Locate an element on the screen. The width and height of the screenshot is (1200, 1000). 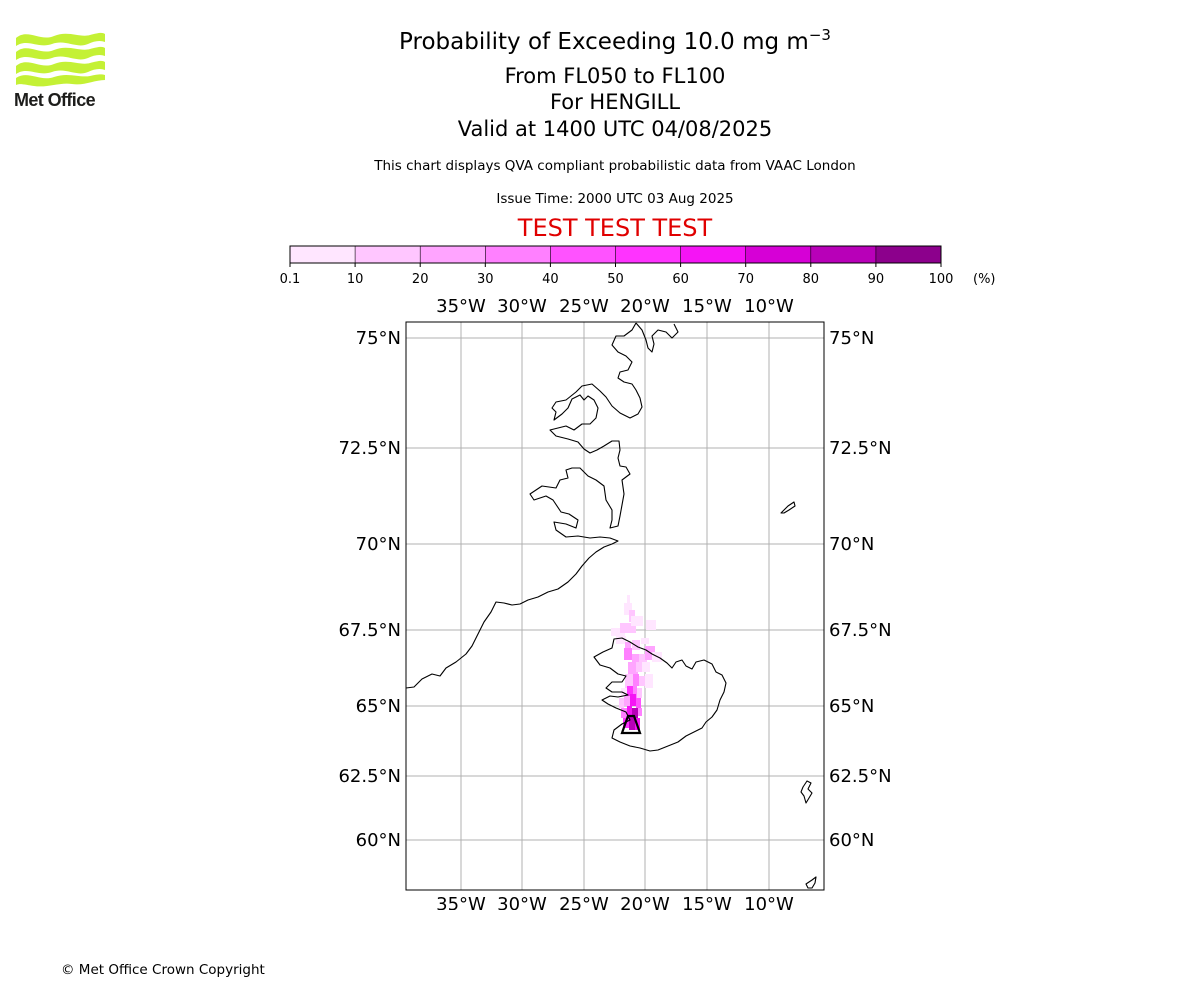
copyright-notice: © Met Office Crown Copyright is located at coordinates (163, 970).